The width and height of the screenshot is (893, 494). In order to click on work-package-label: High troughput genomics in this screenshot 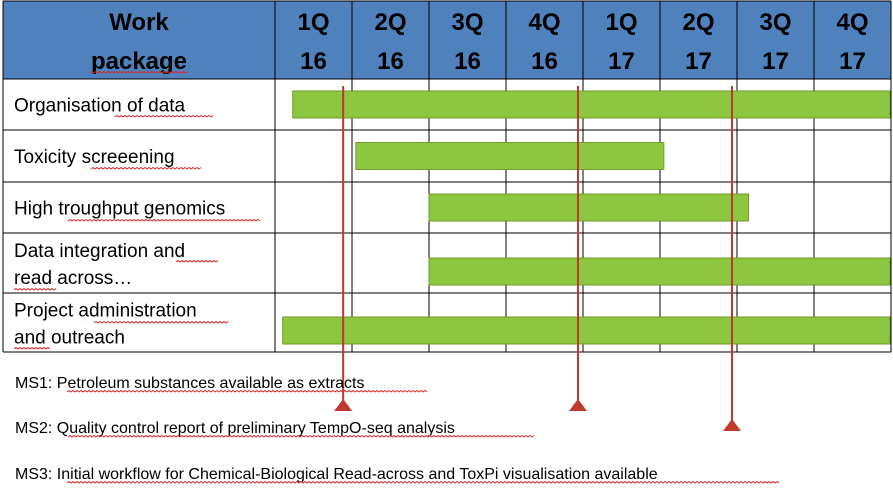, I will do `click(119, 209)`.